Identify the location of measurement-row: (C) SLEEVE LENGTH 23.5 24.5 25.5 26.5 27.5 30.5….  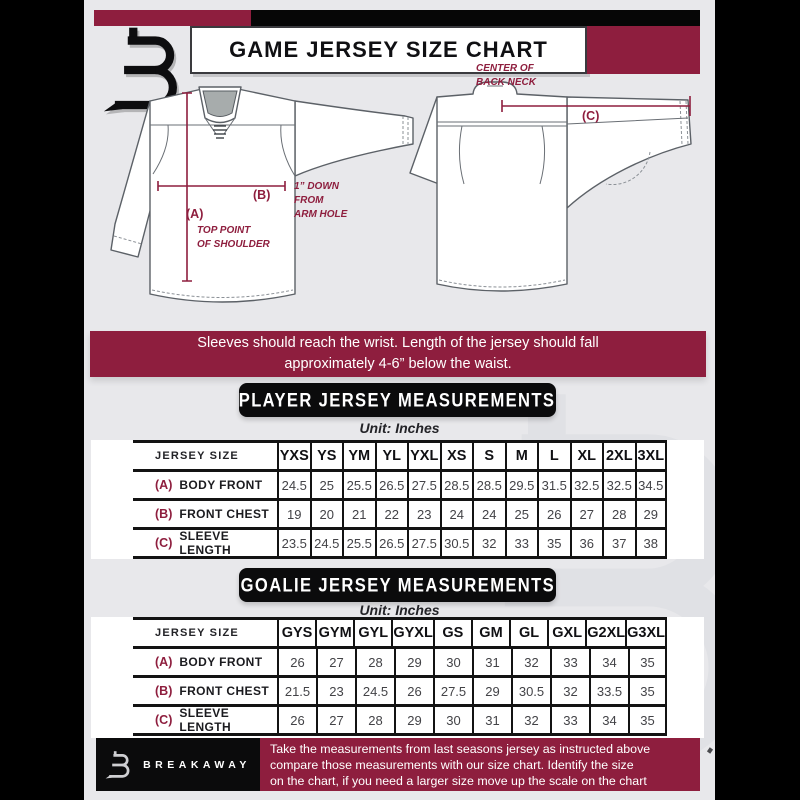
(400, 544).